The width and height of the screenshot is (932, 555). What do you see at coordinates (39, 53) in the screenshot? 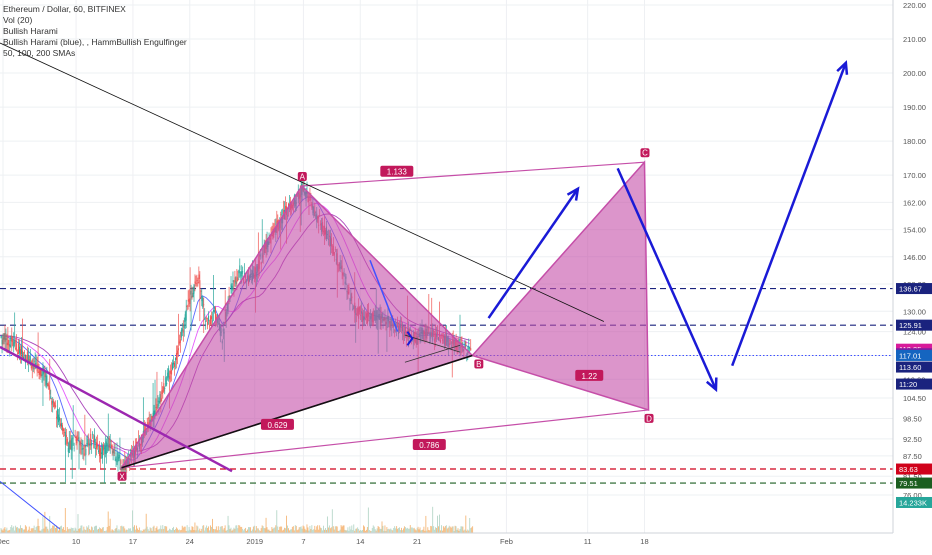
I see `legend-sma: 50, 100, 200 SMAs` at bounding box center [39, 53].